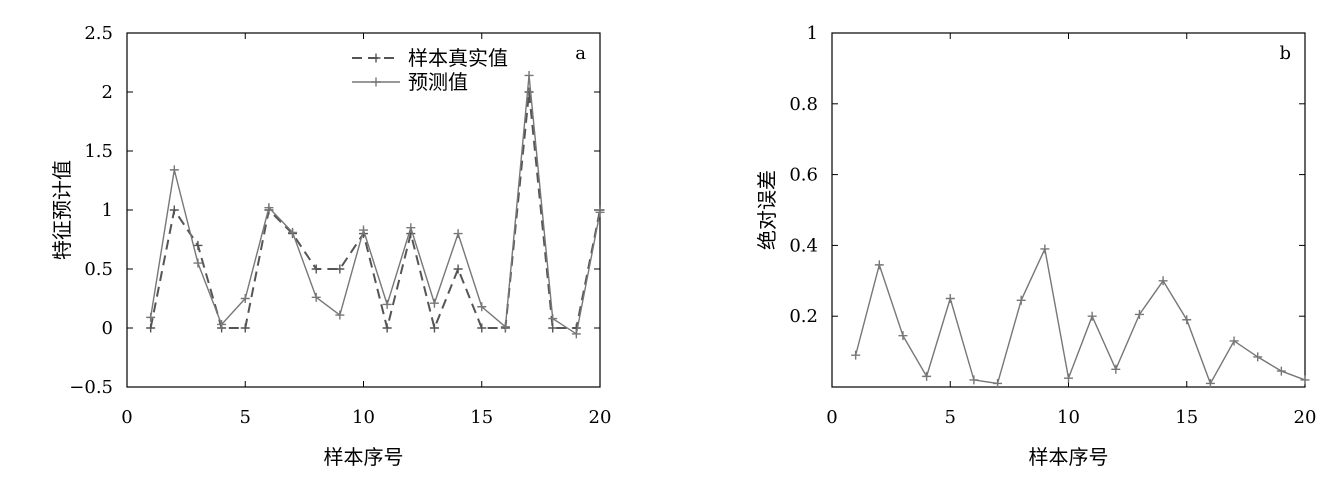  Describe the element at coordinates (767, 210) in the screenshot. I see `panel-b-y-axis-label: 绝对误差` at that location.